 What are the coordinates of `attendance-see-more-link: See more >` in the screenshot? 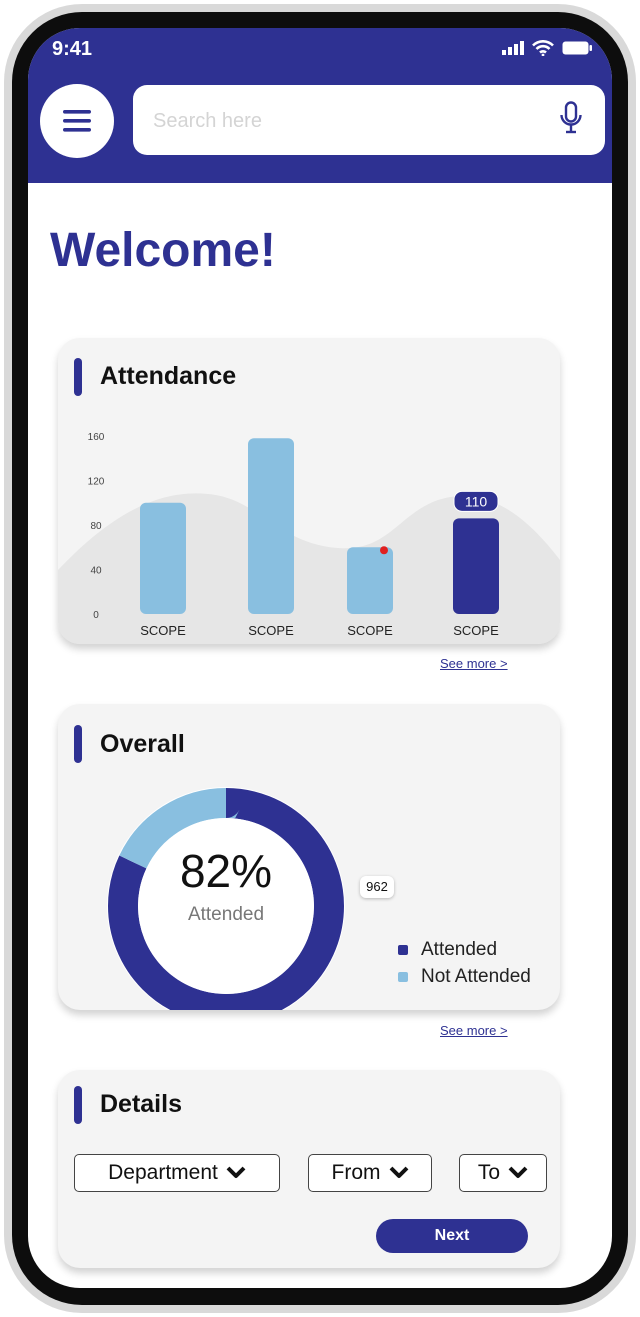 It's located at (474, 663).